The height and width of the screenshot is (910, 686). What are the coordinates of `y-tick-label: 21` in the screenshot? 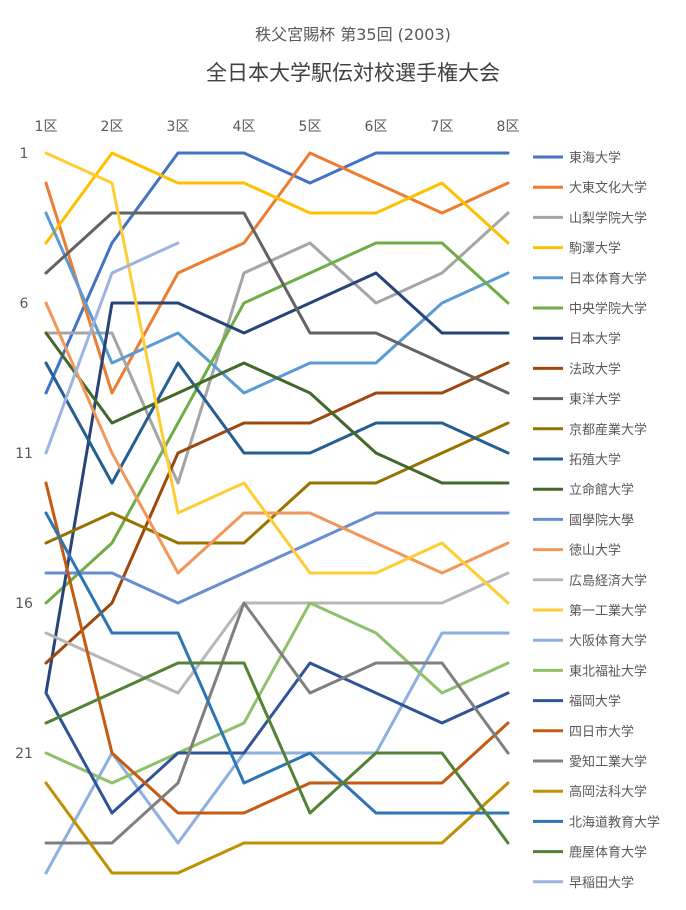 It's located at (24, 754).